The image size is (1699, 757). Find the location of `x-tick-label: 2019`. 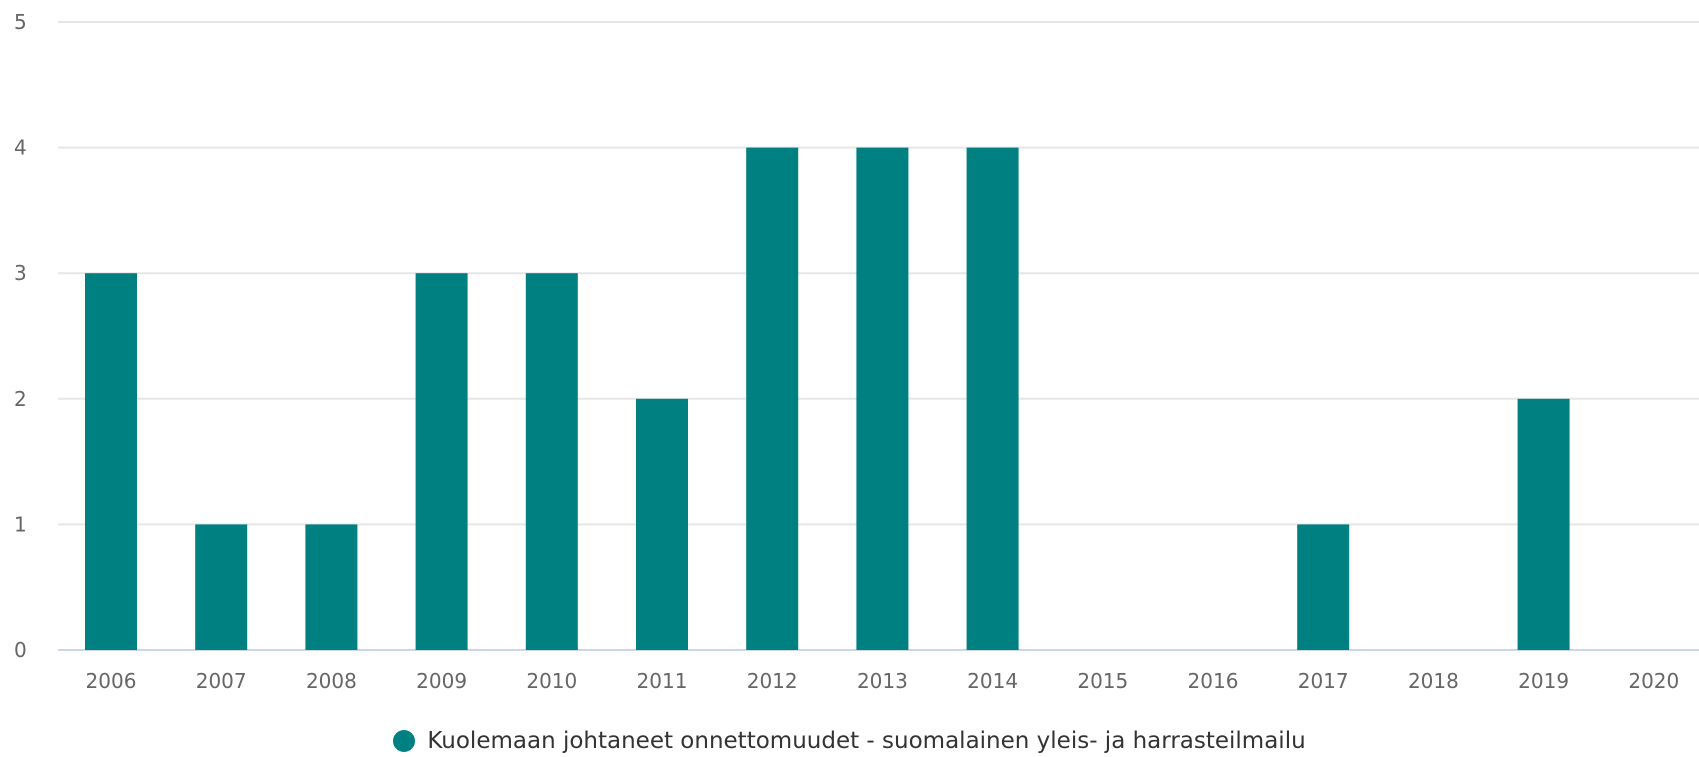

x-tick-label: 2019 is located at coordinates (1543, 681).